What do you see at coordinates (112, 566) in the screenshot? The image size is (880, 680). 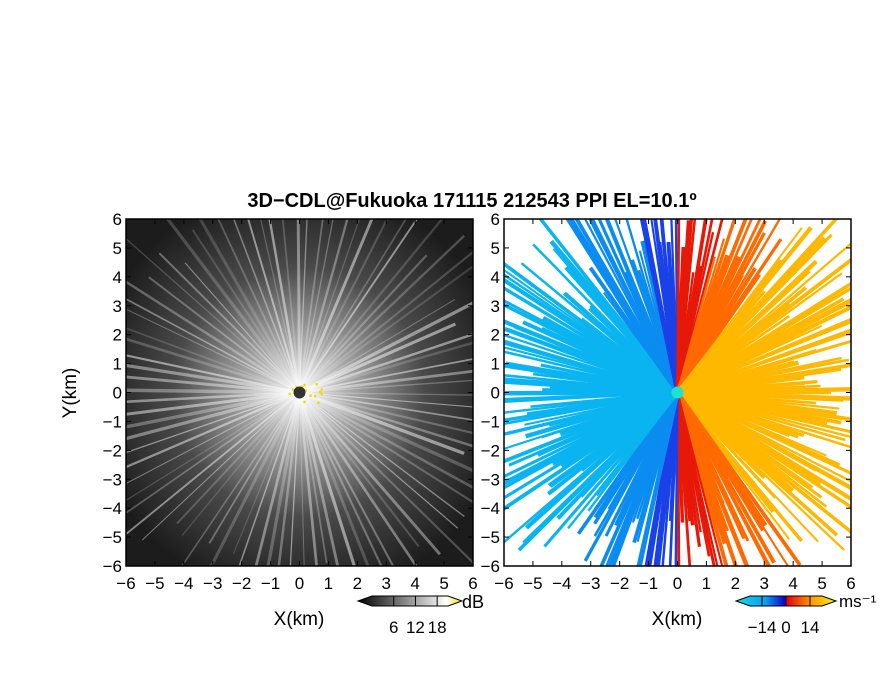 I see `y-tick-label: −6` at bounding box center [112, 566].